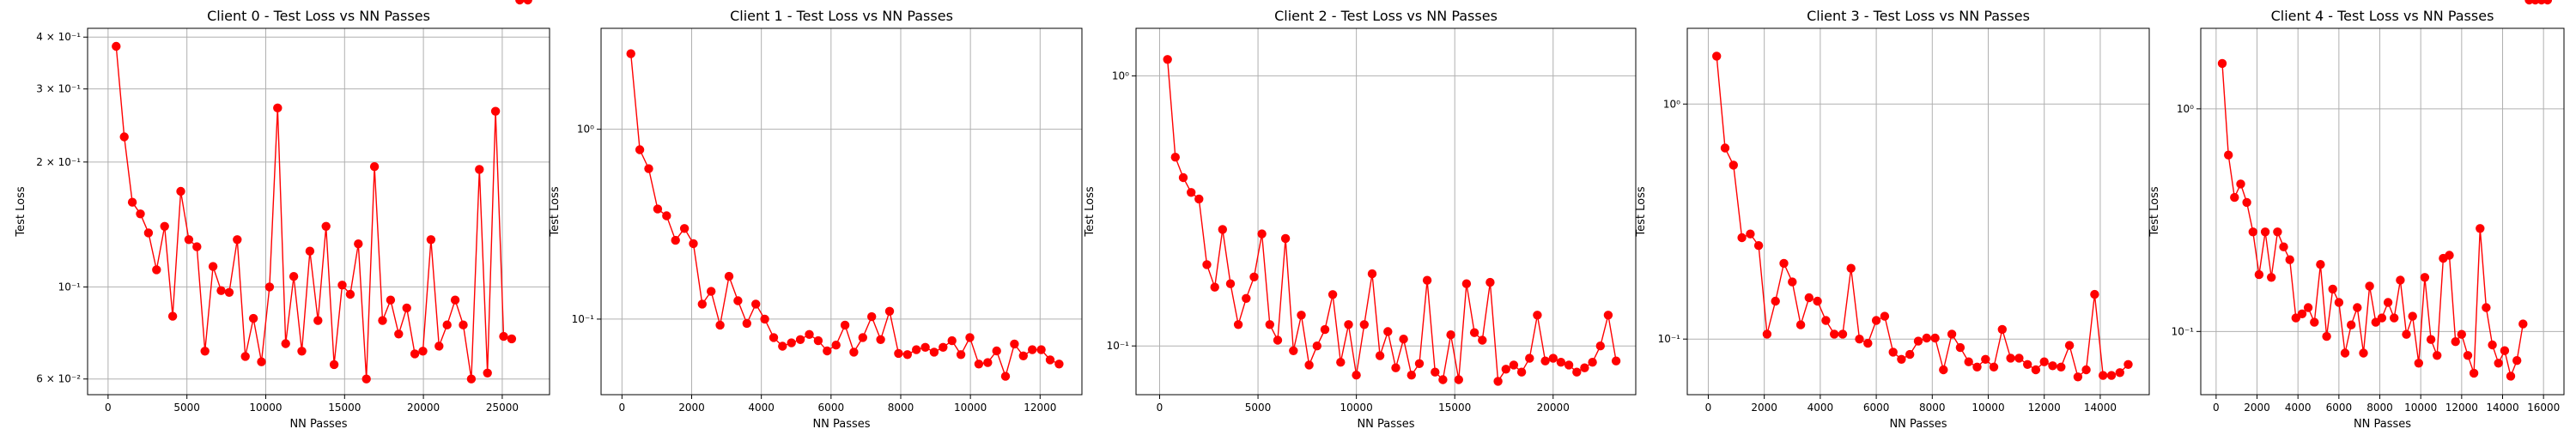 The width and height of the screenshot is (2576, 429). Describe the element at coordinates (1821, 408) in the screenshot. I see `x-tick-label: 4000` at that location.